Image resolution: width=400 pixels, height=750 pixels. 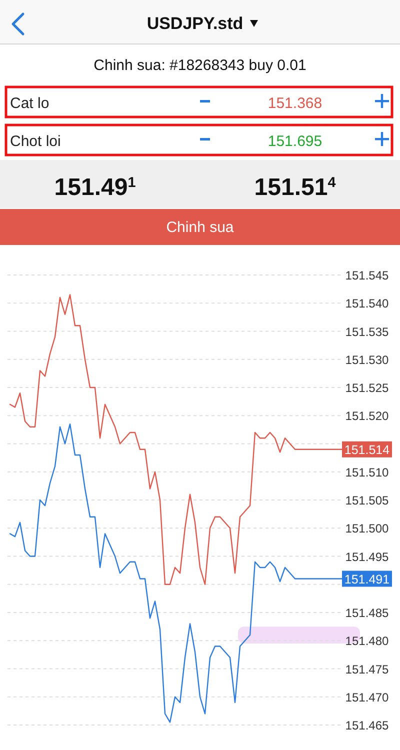 I want to click on text: 151.51$^{4}$, so click(x=295, y=187).